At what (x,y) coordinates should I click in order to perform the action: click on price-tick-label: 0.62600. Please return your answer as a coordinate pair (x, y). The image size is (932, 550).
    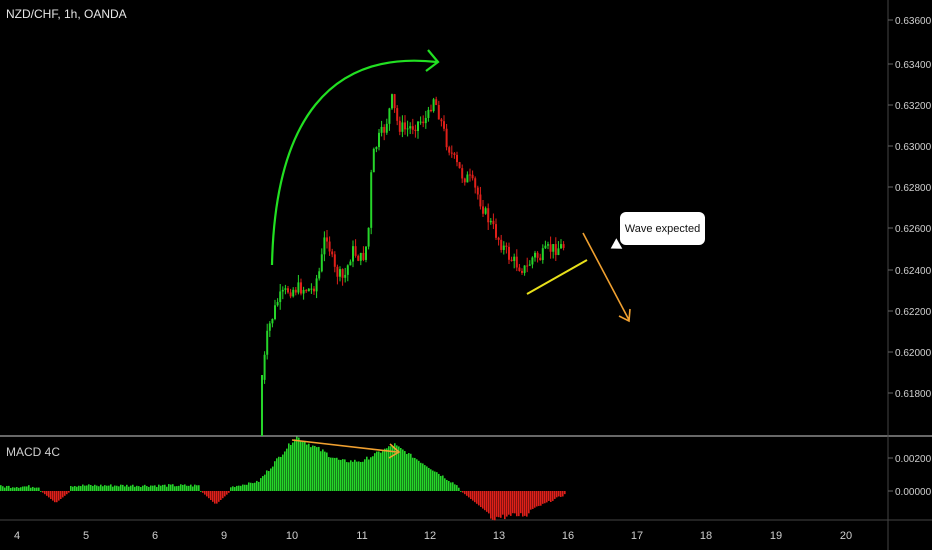
    Looking at the image, I should click on (913, 229).